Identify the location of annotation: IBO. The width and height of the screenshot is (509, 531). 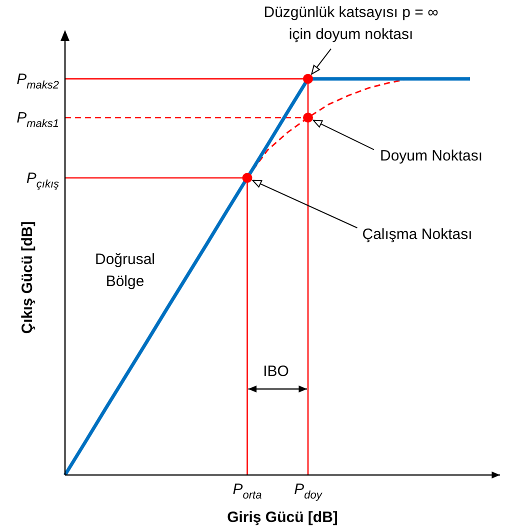
(276, 371).